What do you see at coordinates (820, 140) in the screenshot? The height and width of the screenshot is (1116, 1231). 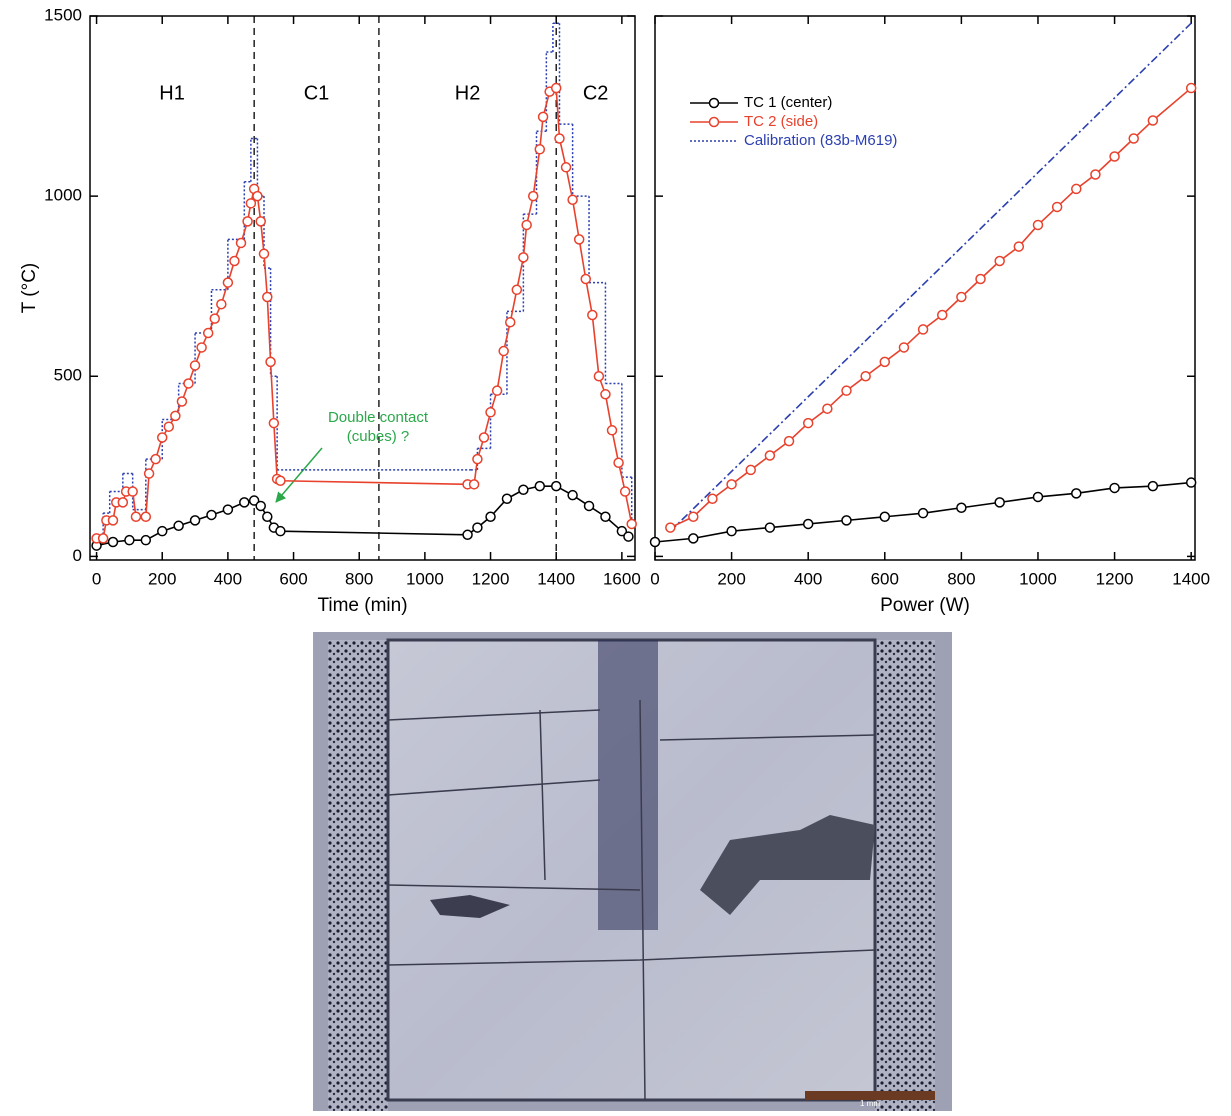 I see `legend-label: Calibration (83b-M619)` at bounding box center [820, 140].